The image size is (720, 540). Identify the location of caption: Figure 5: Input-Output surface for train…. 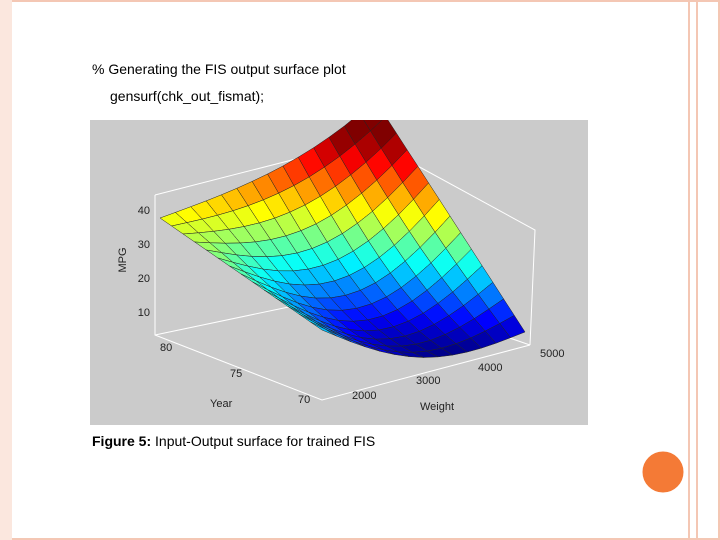
(233, 441).